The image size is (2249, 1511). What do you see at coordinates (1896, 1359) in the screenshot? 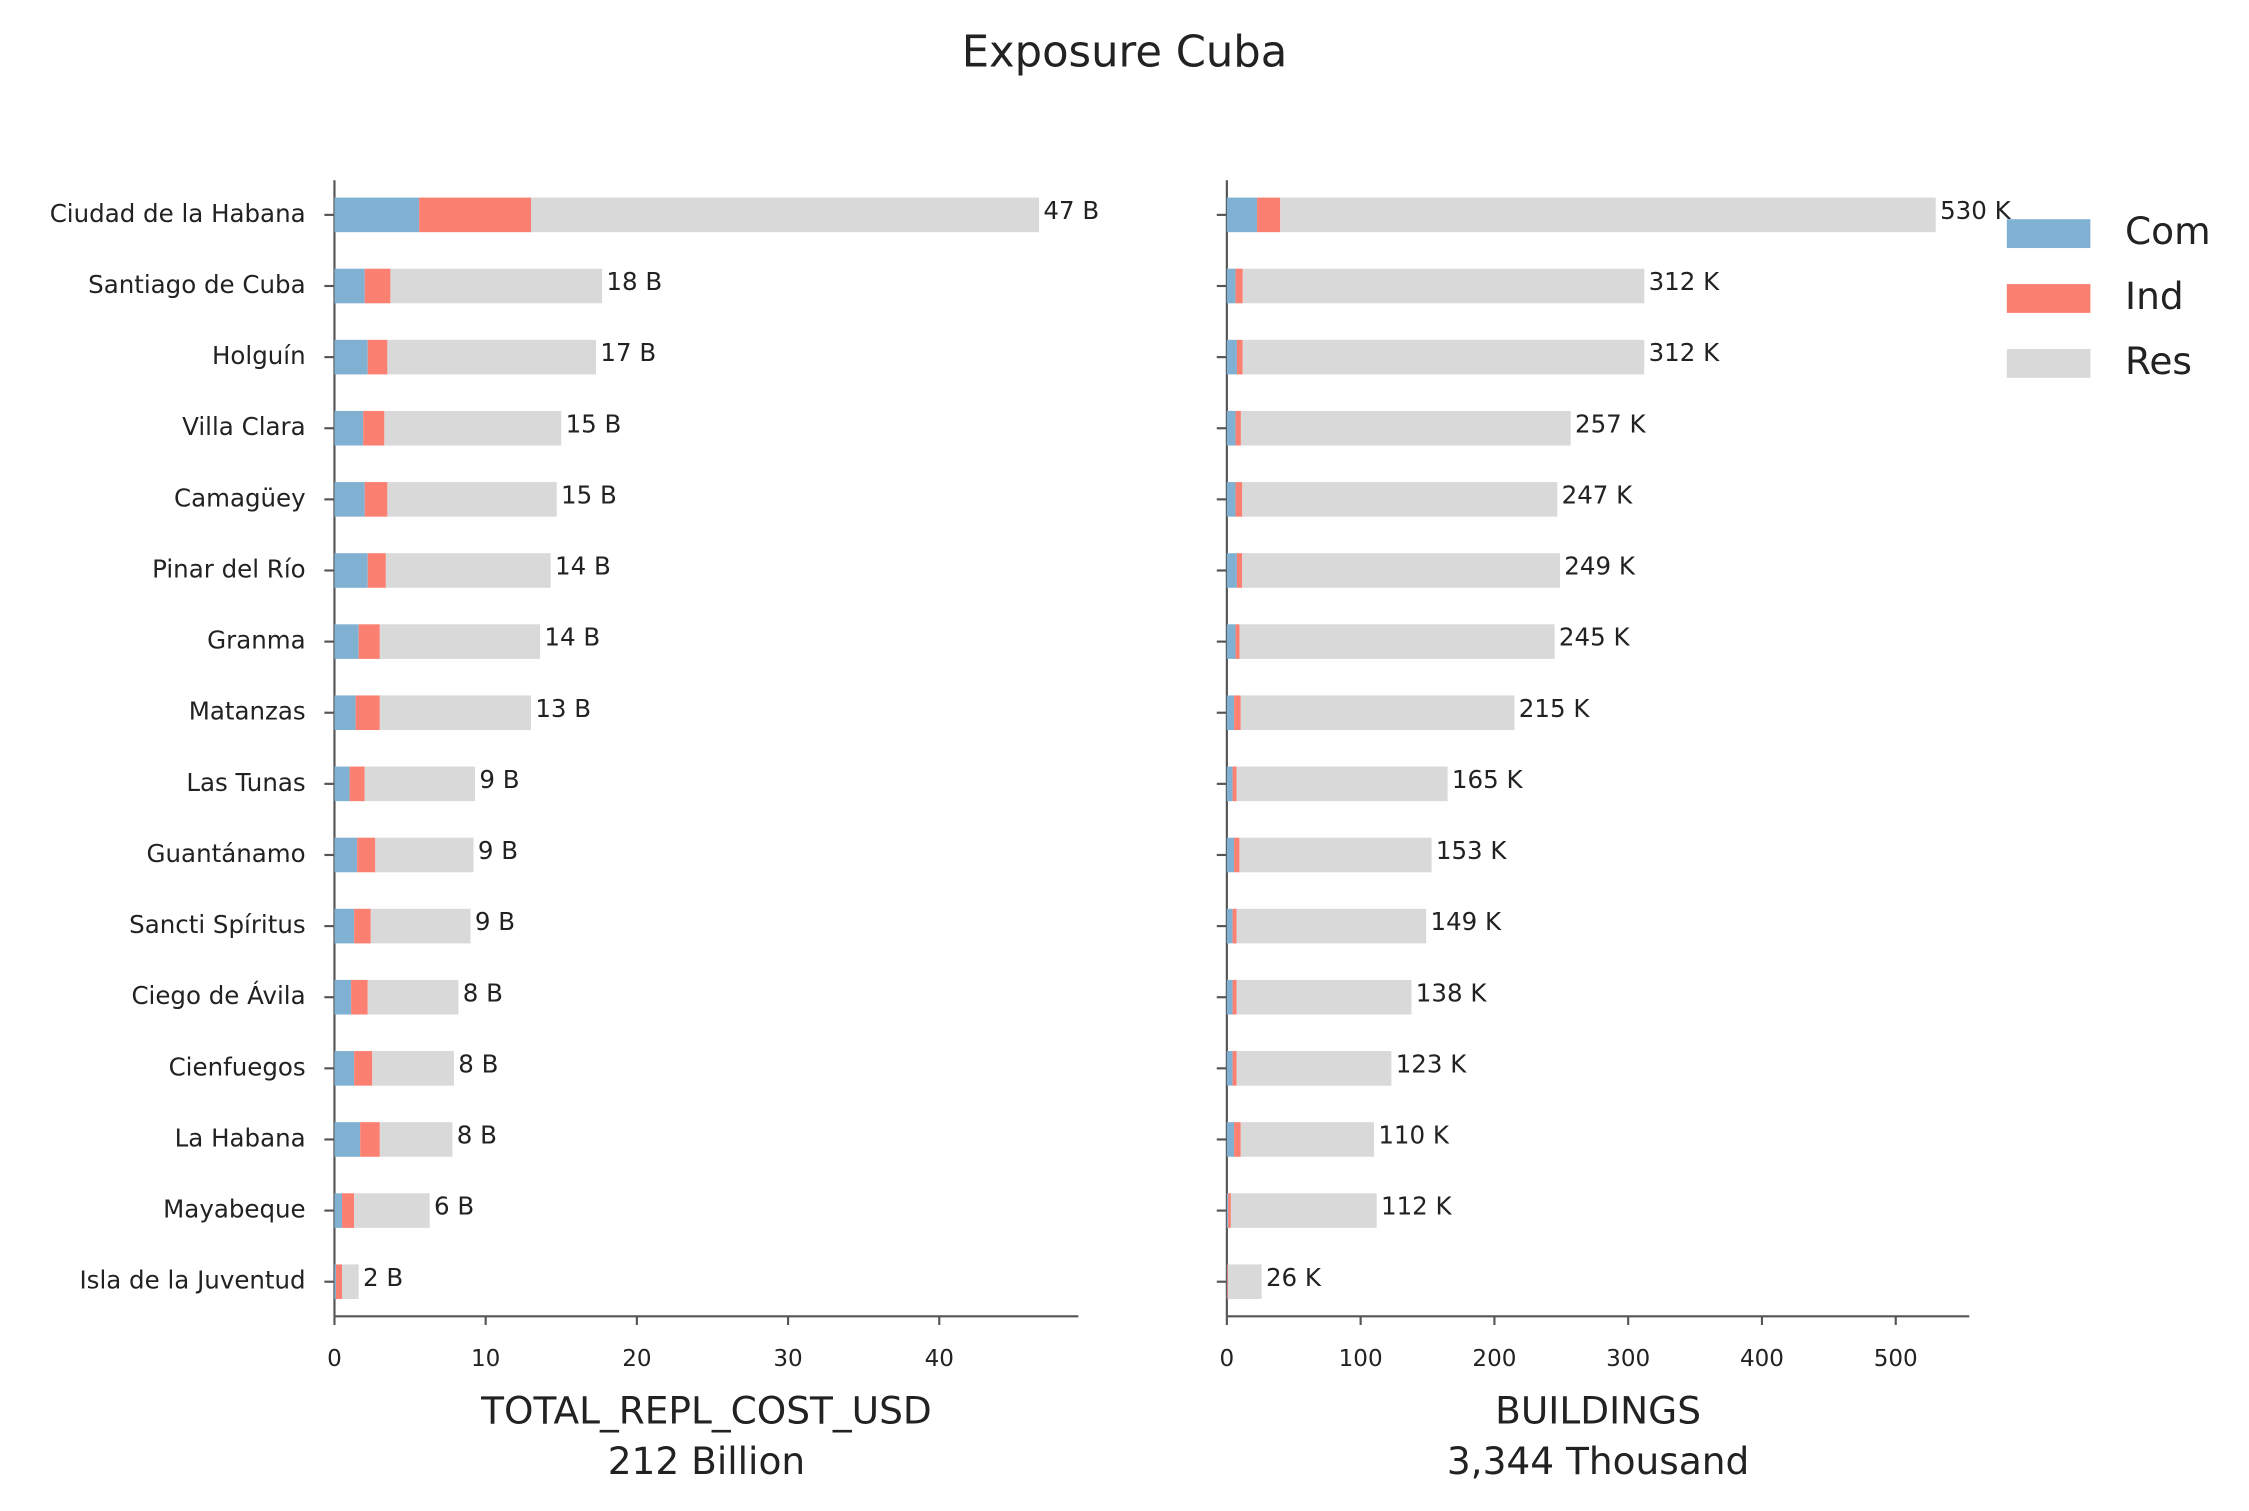
I see `x-tick-label: 500` at bounding box center [1896, 1359].